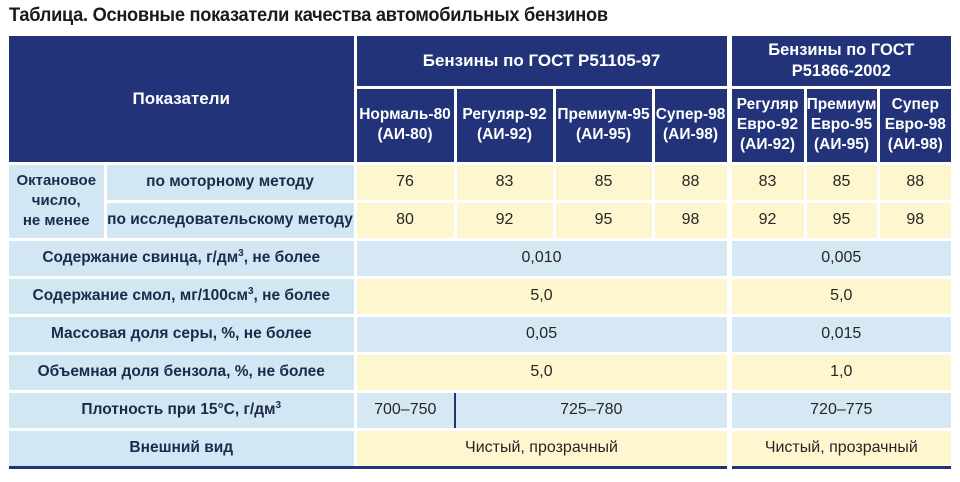 The height and width of the screenshot is (482, 960). What do you see at coordinates (57, 200) in the screenshot?
I see `octane-label: Октановое число, не менее` at bounding box center [57, 200].